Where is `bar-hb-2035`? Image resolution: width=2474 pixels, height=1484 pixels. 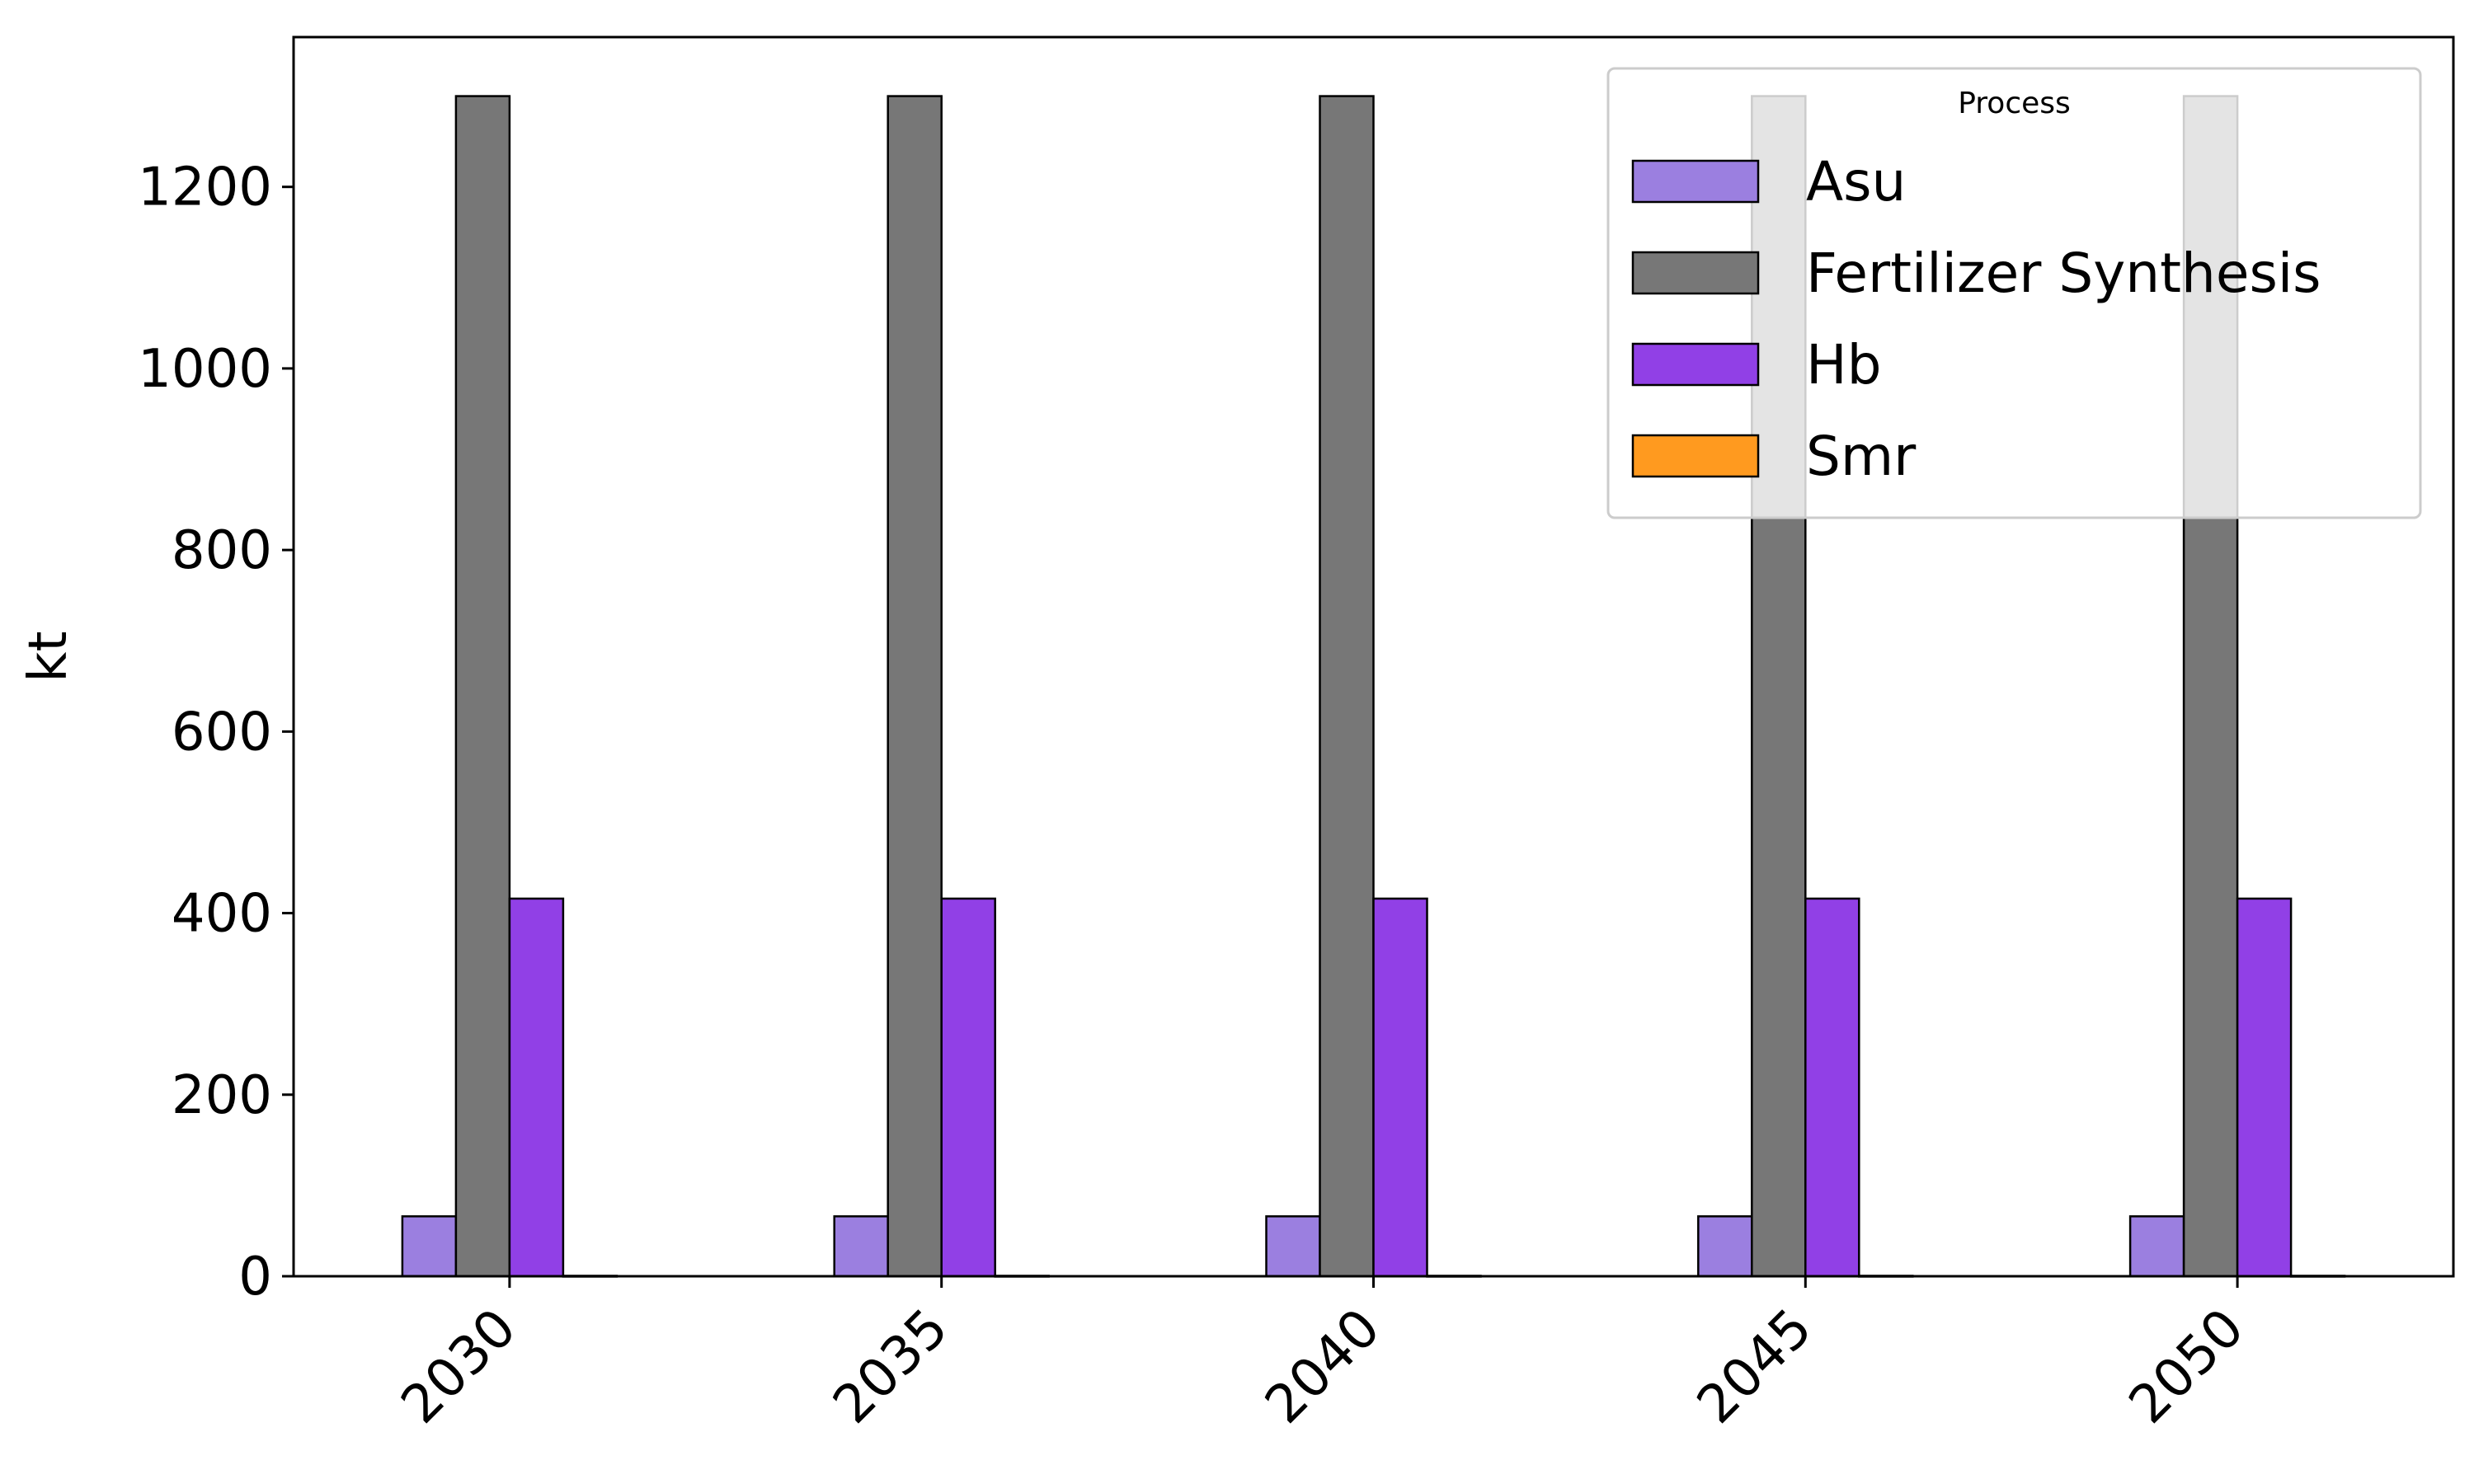 bar-hb-2035 is located at coordinates (968, 1087).